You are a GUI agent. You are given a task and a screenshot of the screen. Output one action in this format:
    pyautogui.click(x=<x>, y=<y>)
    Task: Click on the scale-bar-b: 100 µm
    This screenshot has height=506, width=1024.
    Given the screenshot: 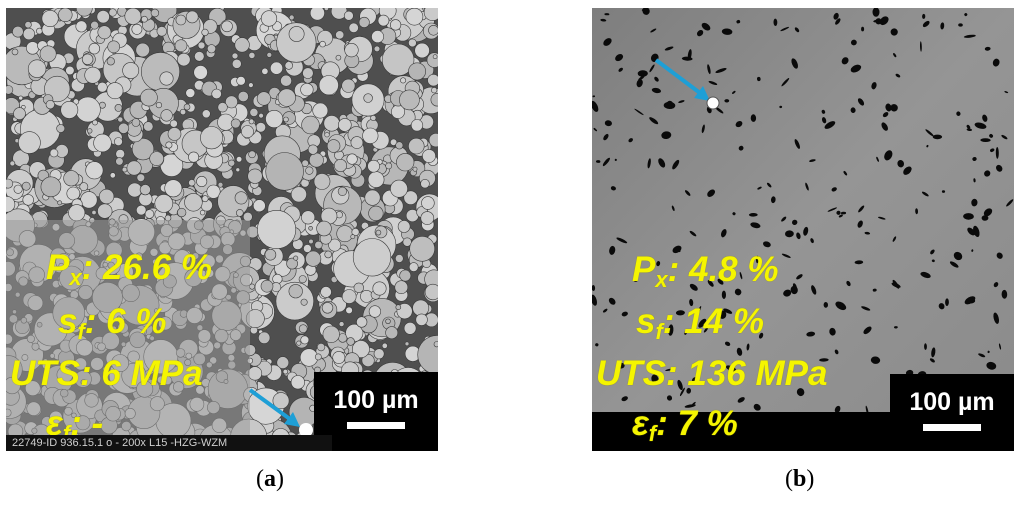 What is the action you would take?
    pyautogui.click(x=952, y=412)
    